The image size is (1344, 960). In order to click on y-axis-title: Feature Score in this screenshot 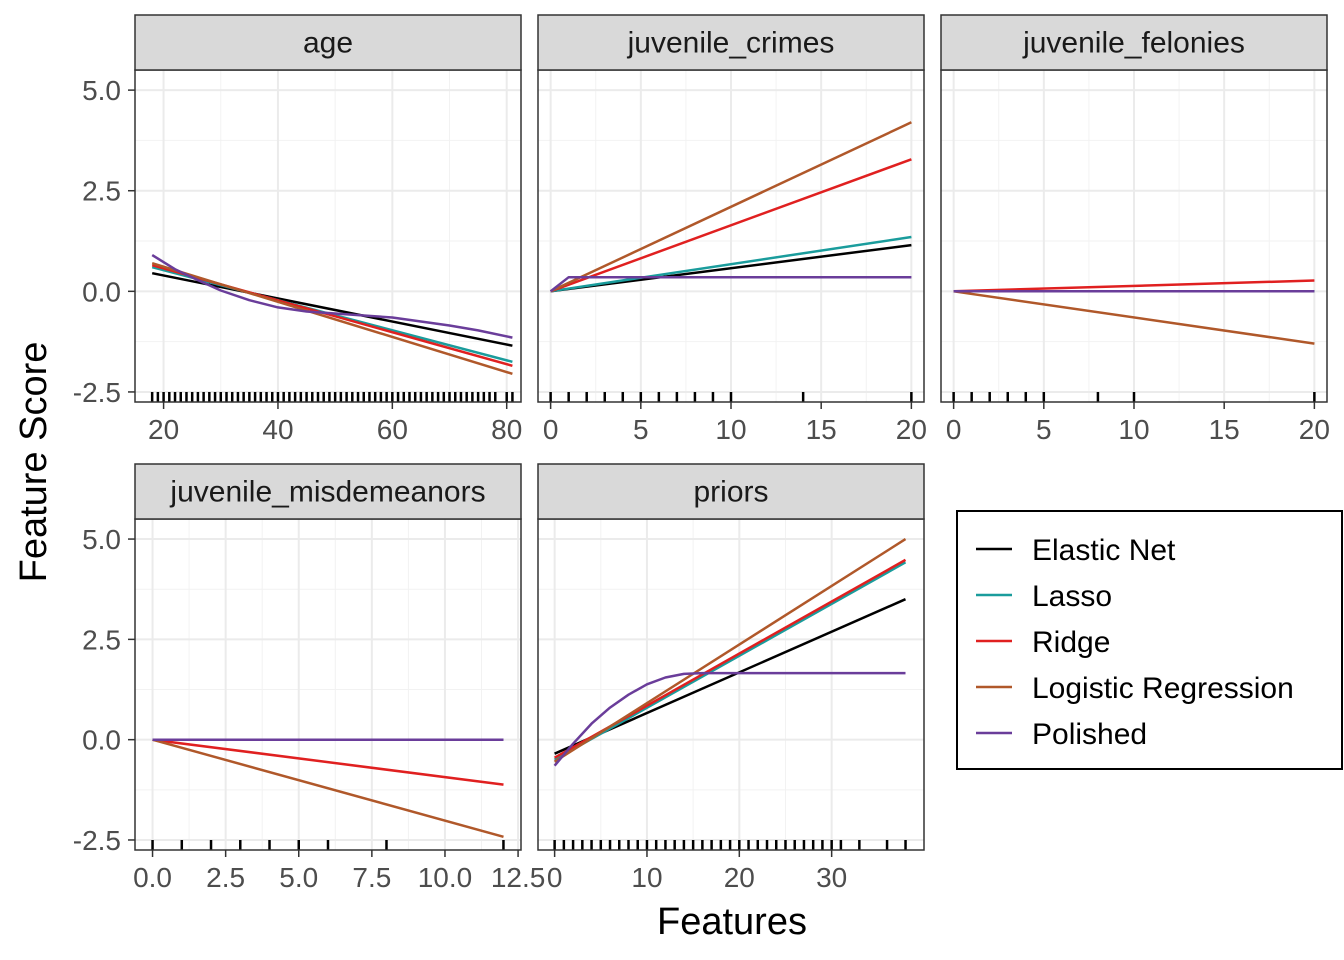, I will do `click(34, 462)`.